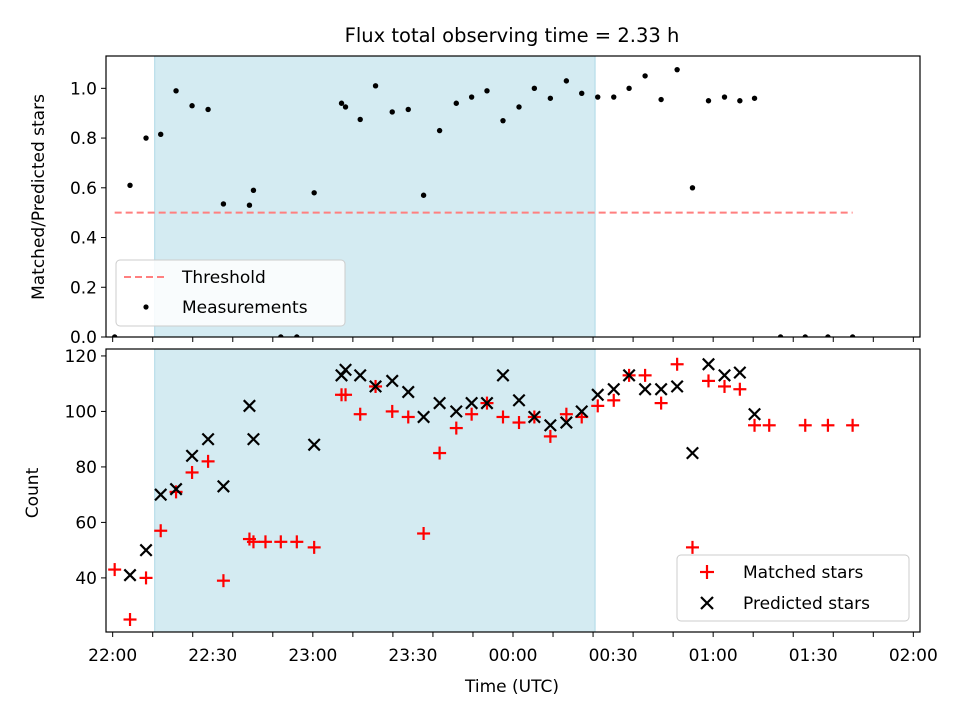 This screenshot has height=720, width=960. Describe the element at coordinates (613, 656) in the screenshot. I see `x-tick-label: 00:30` at that location.